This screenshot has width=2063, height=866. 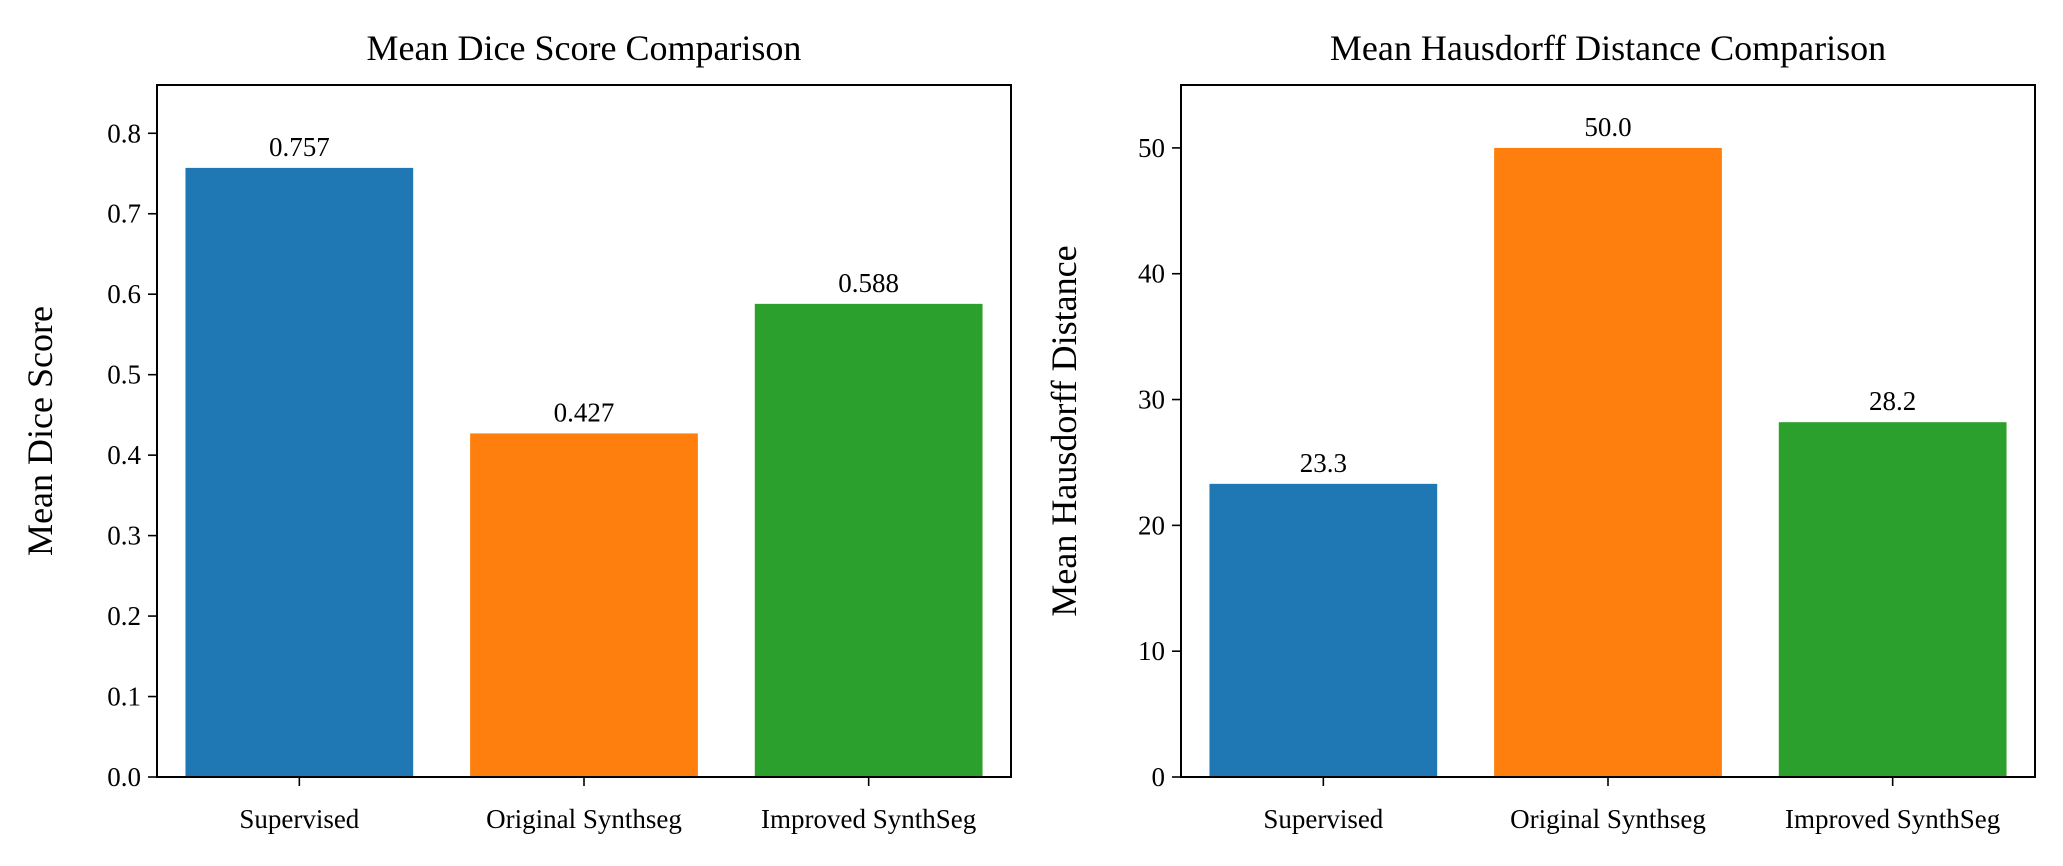 I want to click on y-axis-label: Mean Dice Score, so click(x=40, y=431).